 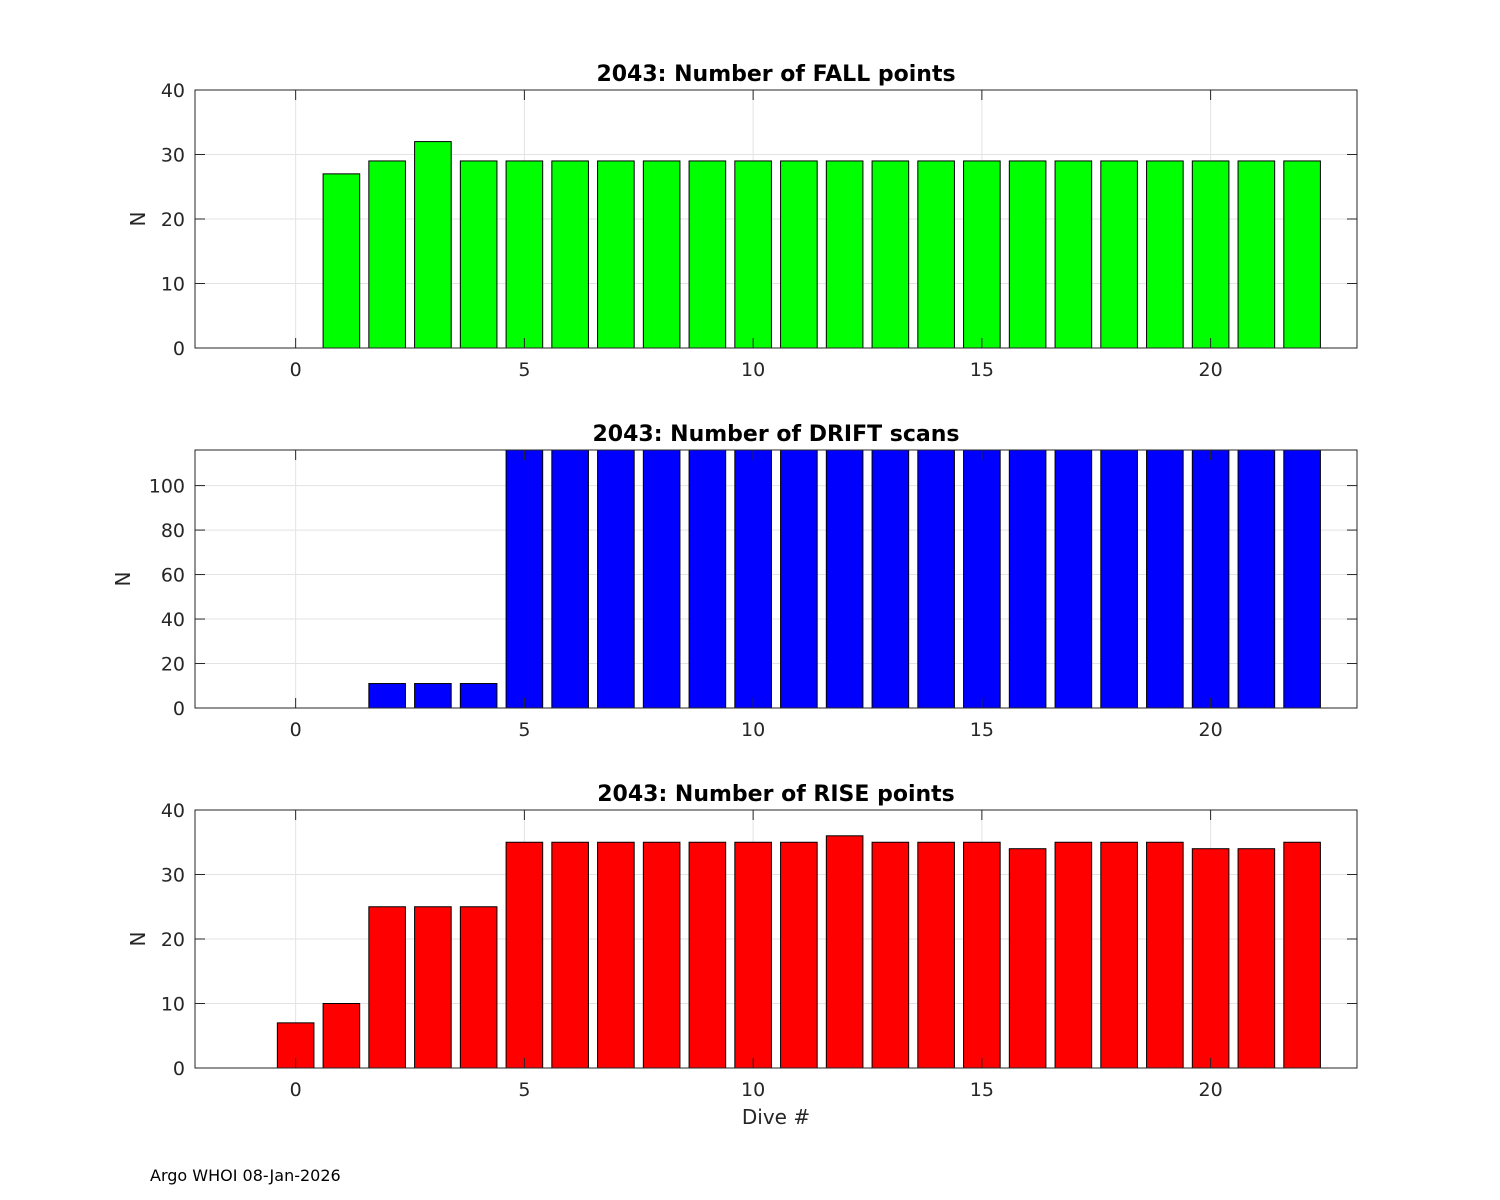 What do you see at coordinates (775, 74) in the screenshot?
I see `chart-title: 2043: Number of FALL points` at bounding box center [775, 74].